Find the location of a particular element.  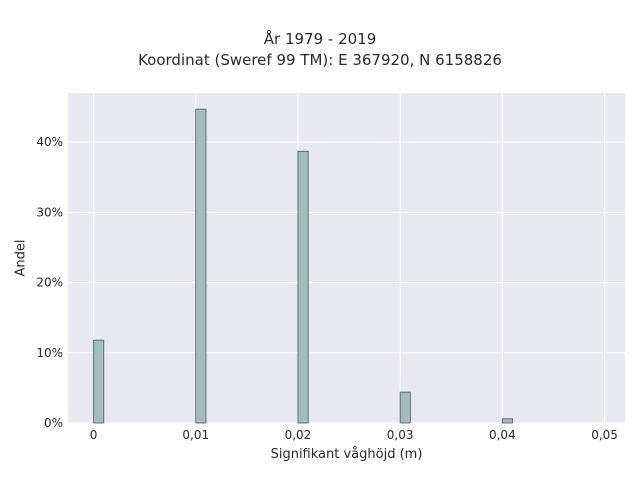

x-tick-label: 0,01 is located at coordinates (195, 435).